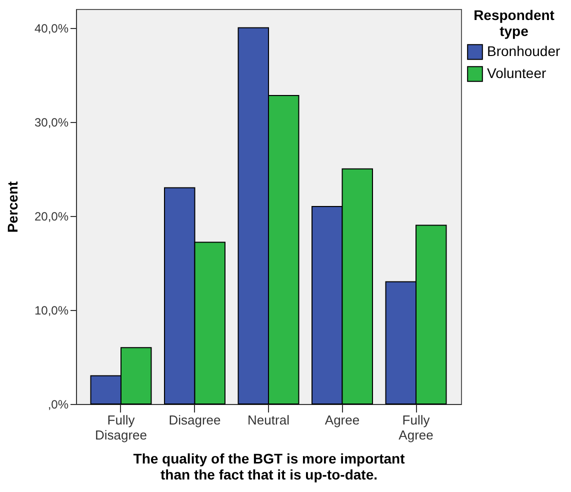  Describe the element at coordinates (514, 23) in the screenshot. I see `legend-title: Respondent type` at that location.